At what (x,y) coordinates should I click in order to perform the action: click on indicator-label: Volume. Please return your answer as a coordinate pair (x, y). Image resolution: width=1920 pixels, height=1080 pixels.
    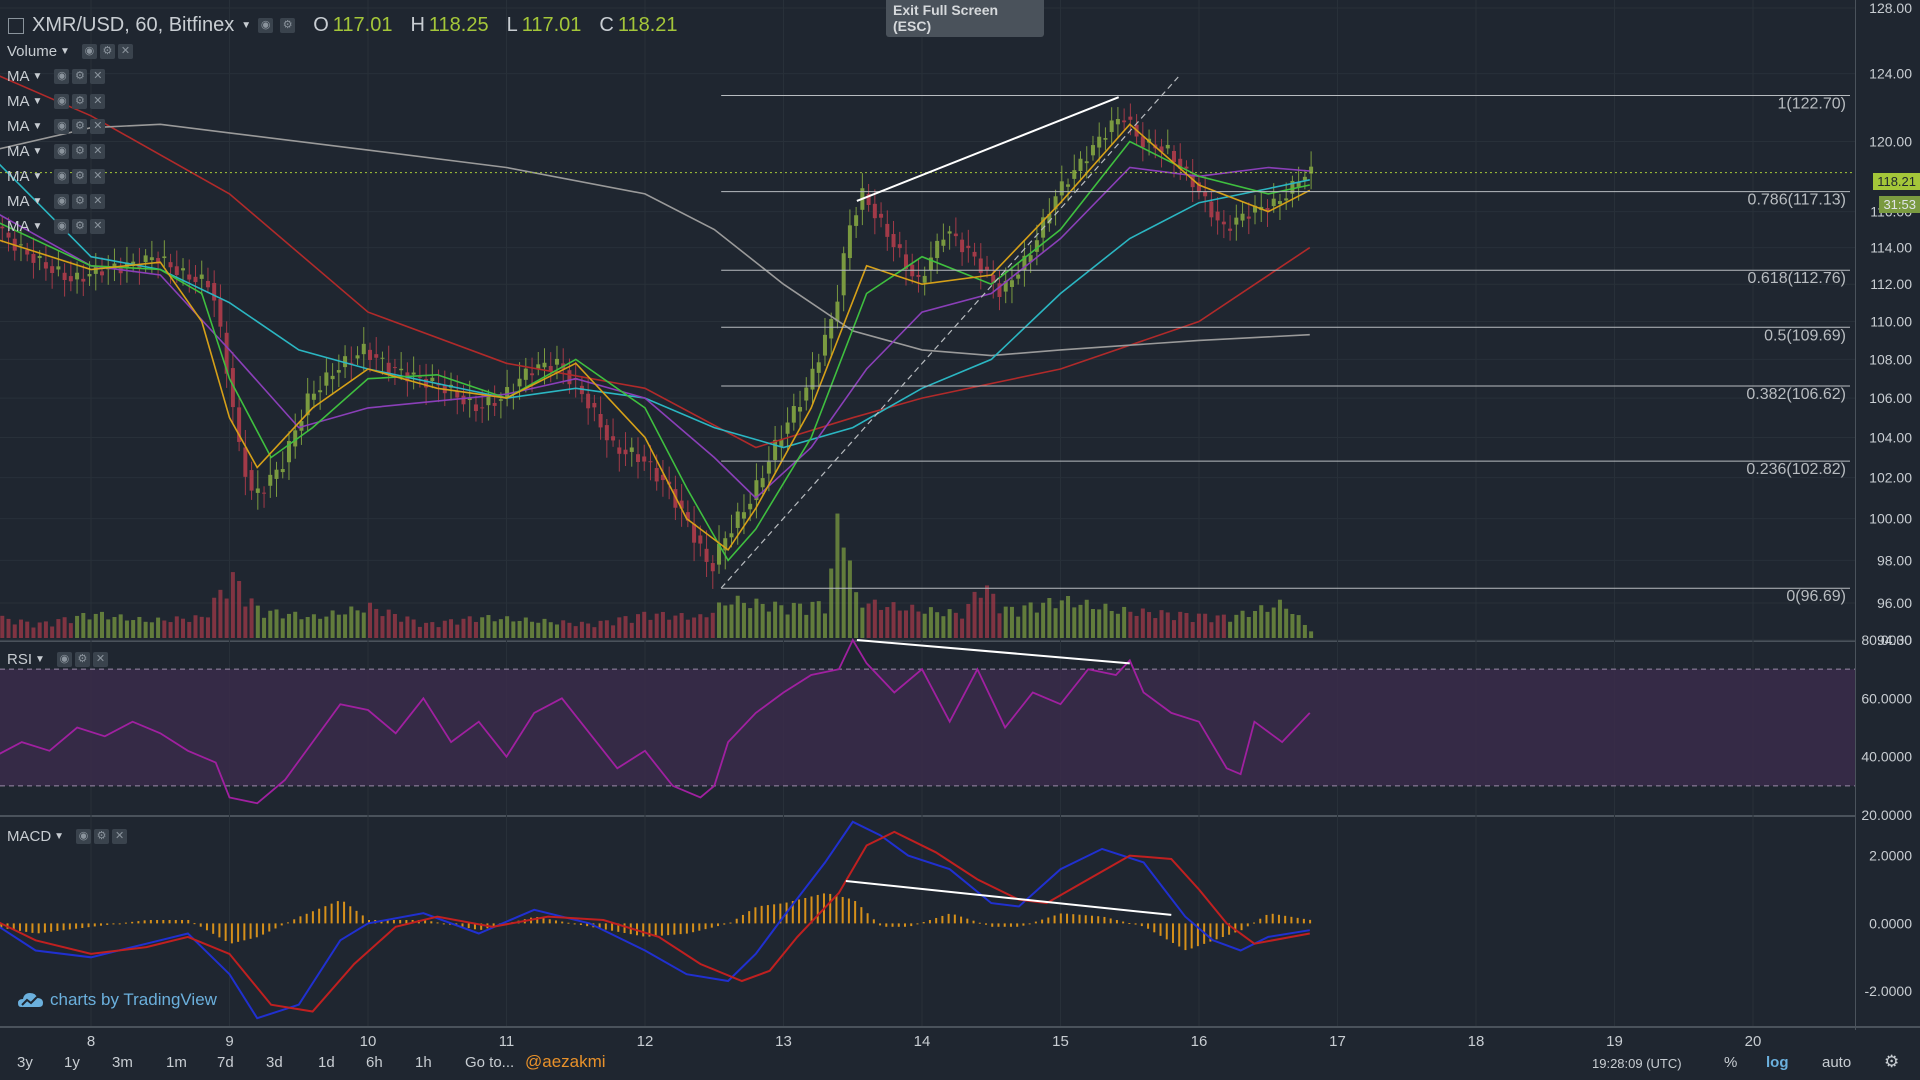
    Looking at the image, I should click on (32, 51).